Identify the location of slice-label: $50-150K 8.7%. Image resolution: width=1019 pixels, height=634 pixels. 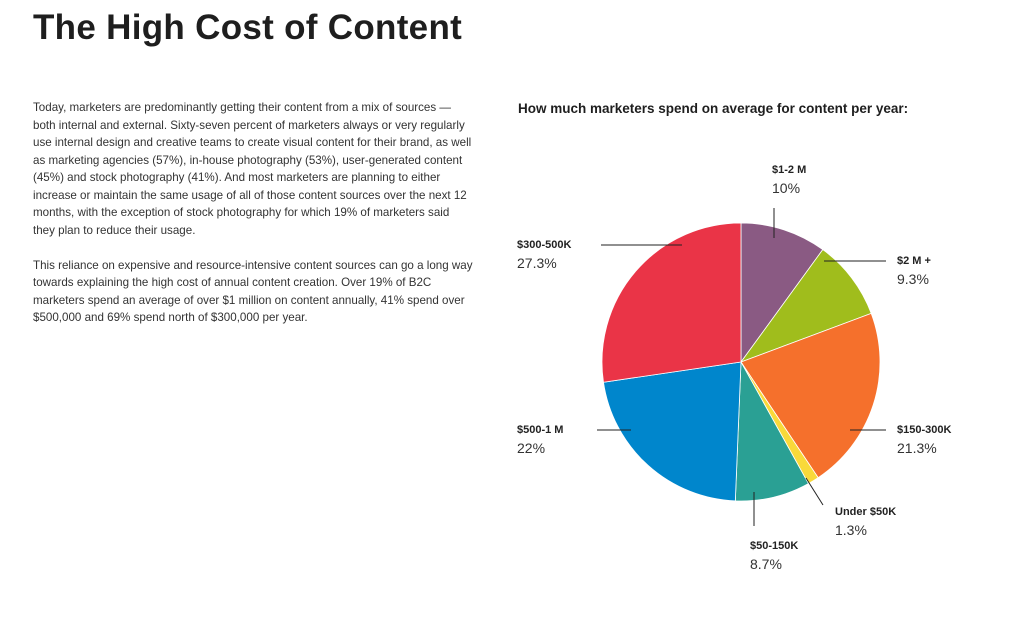
(774, 556).